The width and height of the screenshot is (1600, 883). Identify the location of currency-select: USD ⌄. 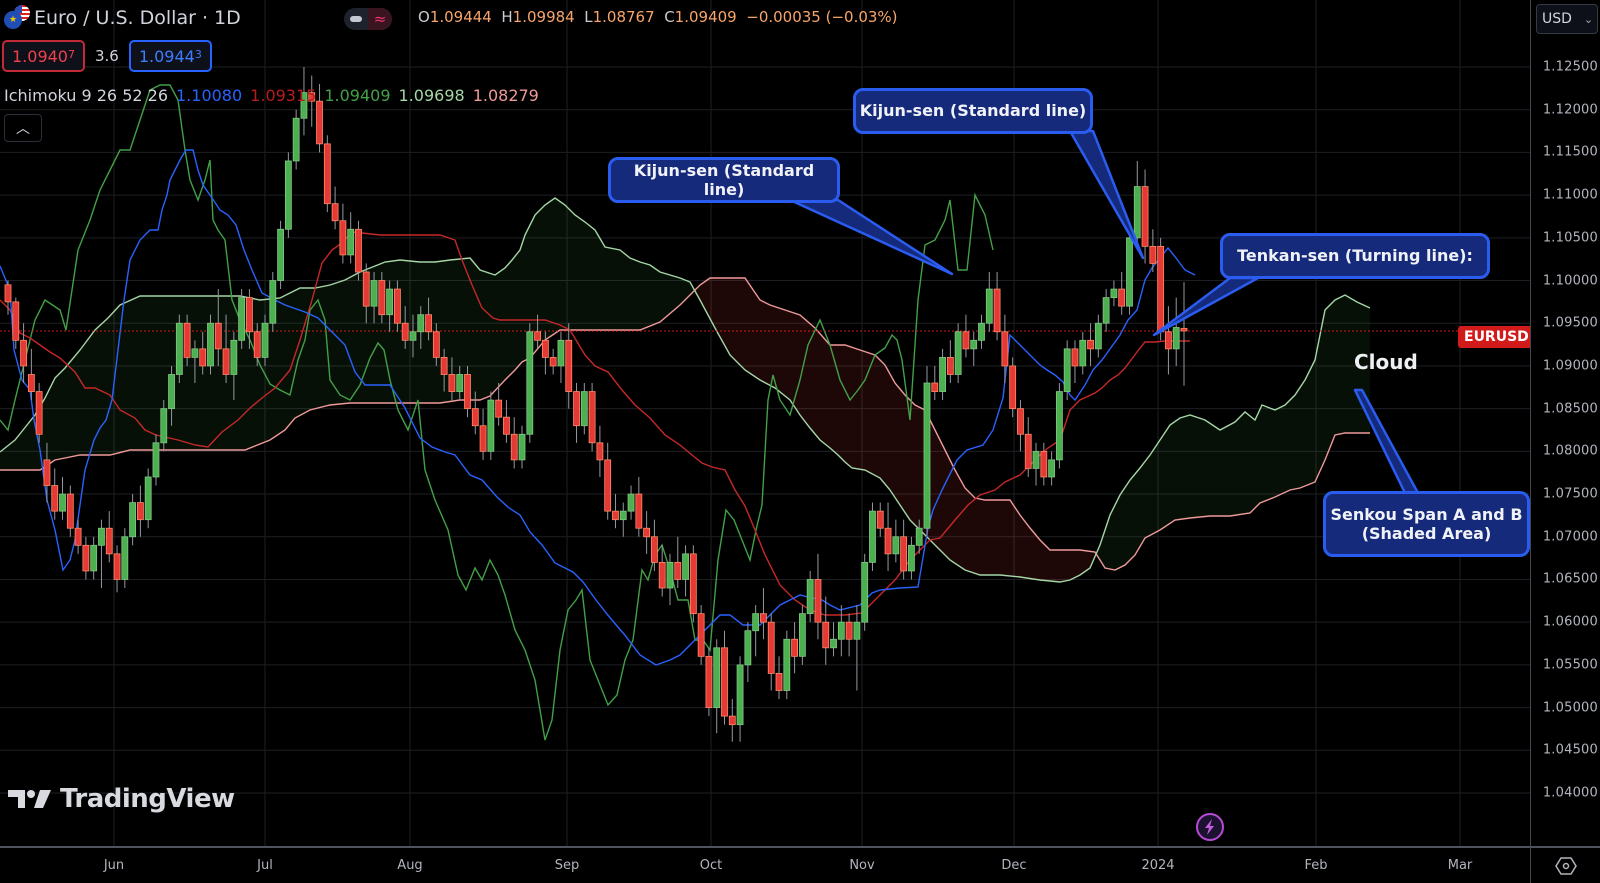
(1567, 19).